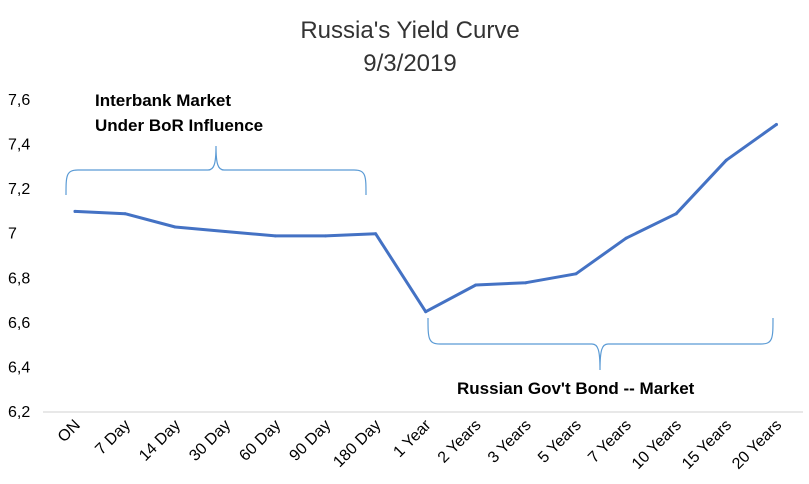 The image size is (809, 484). What do you see at coordinates (260, 441) in the screenshot?
I see `x-tick-label: 60 Day` at bounding box center [260, 441].